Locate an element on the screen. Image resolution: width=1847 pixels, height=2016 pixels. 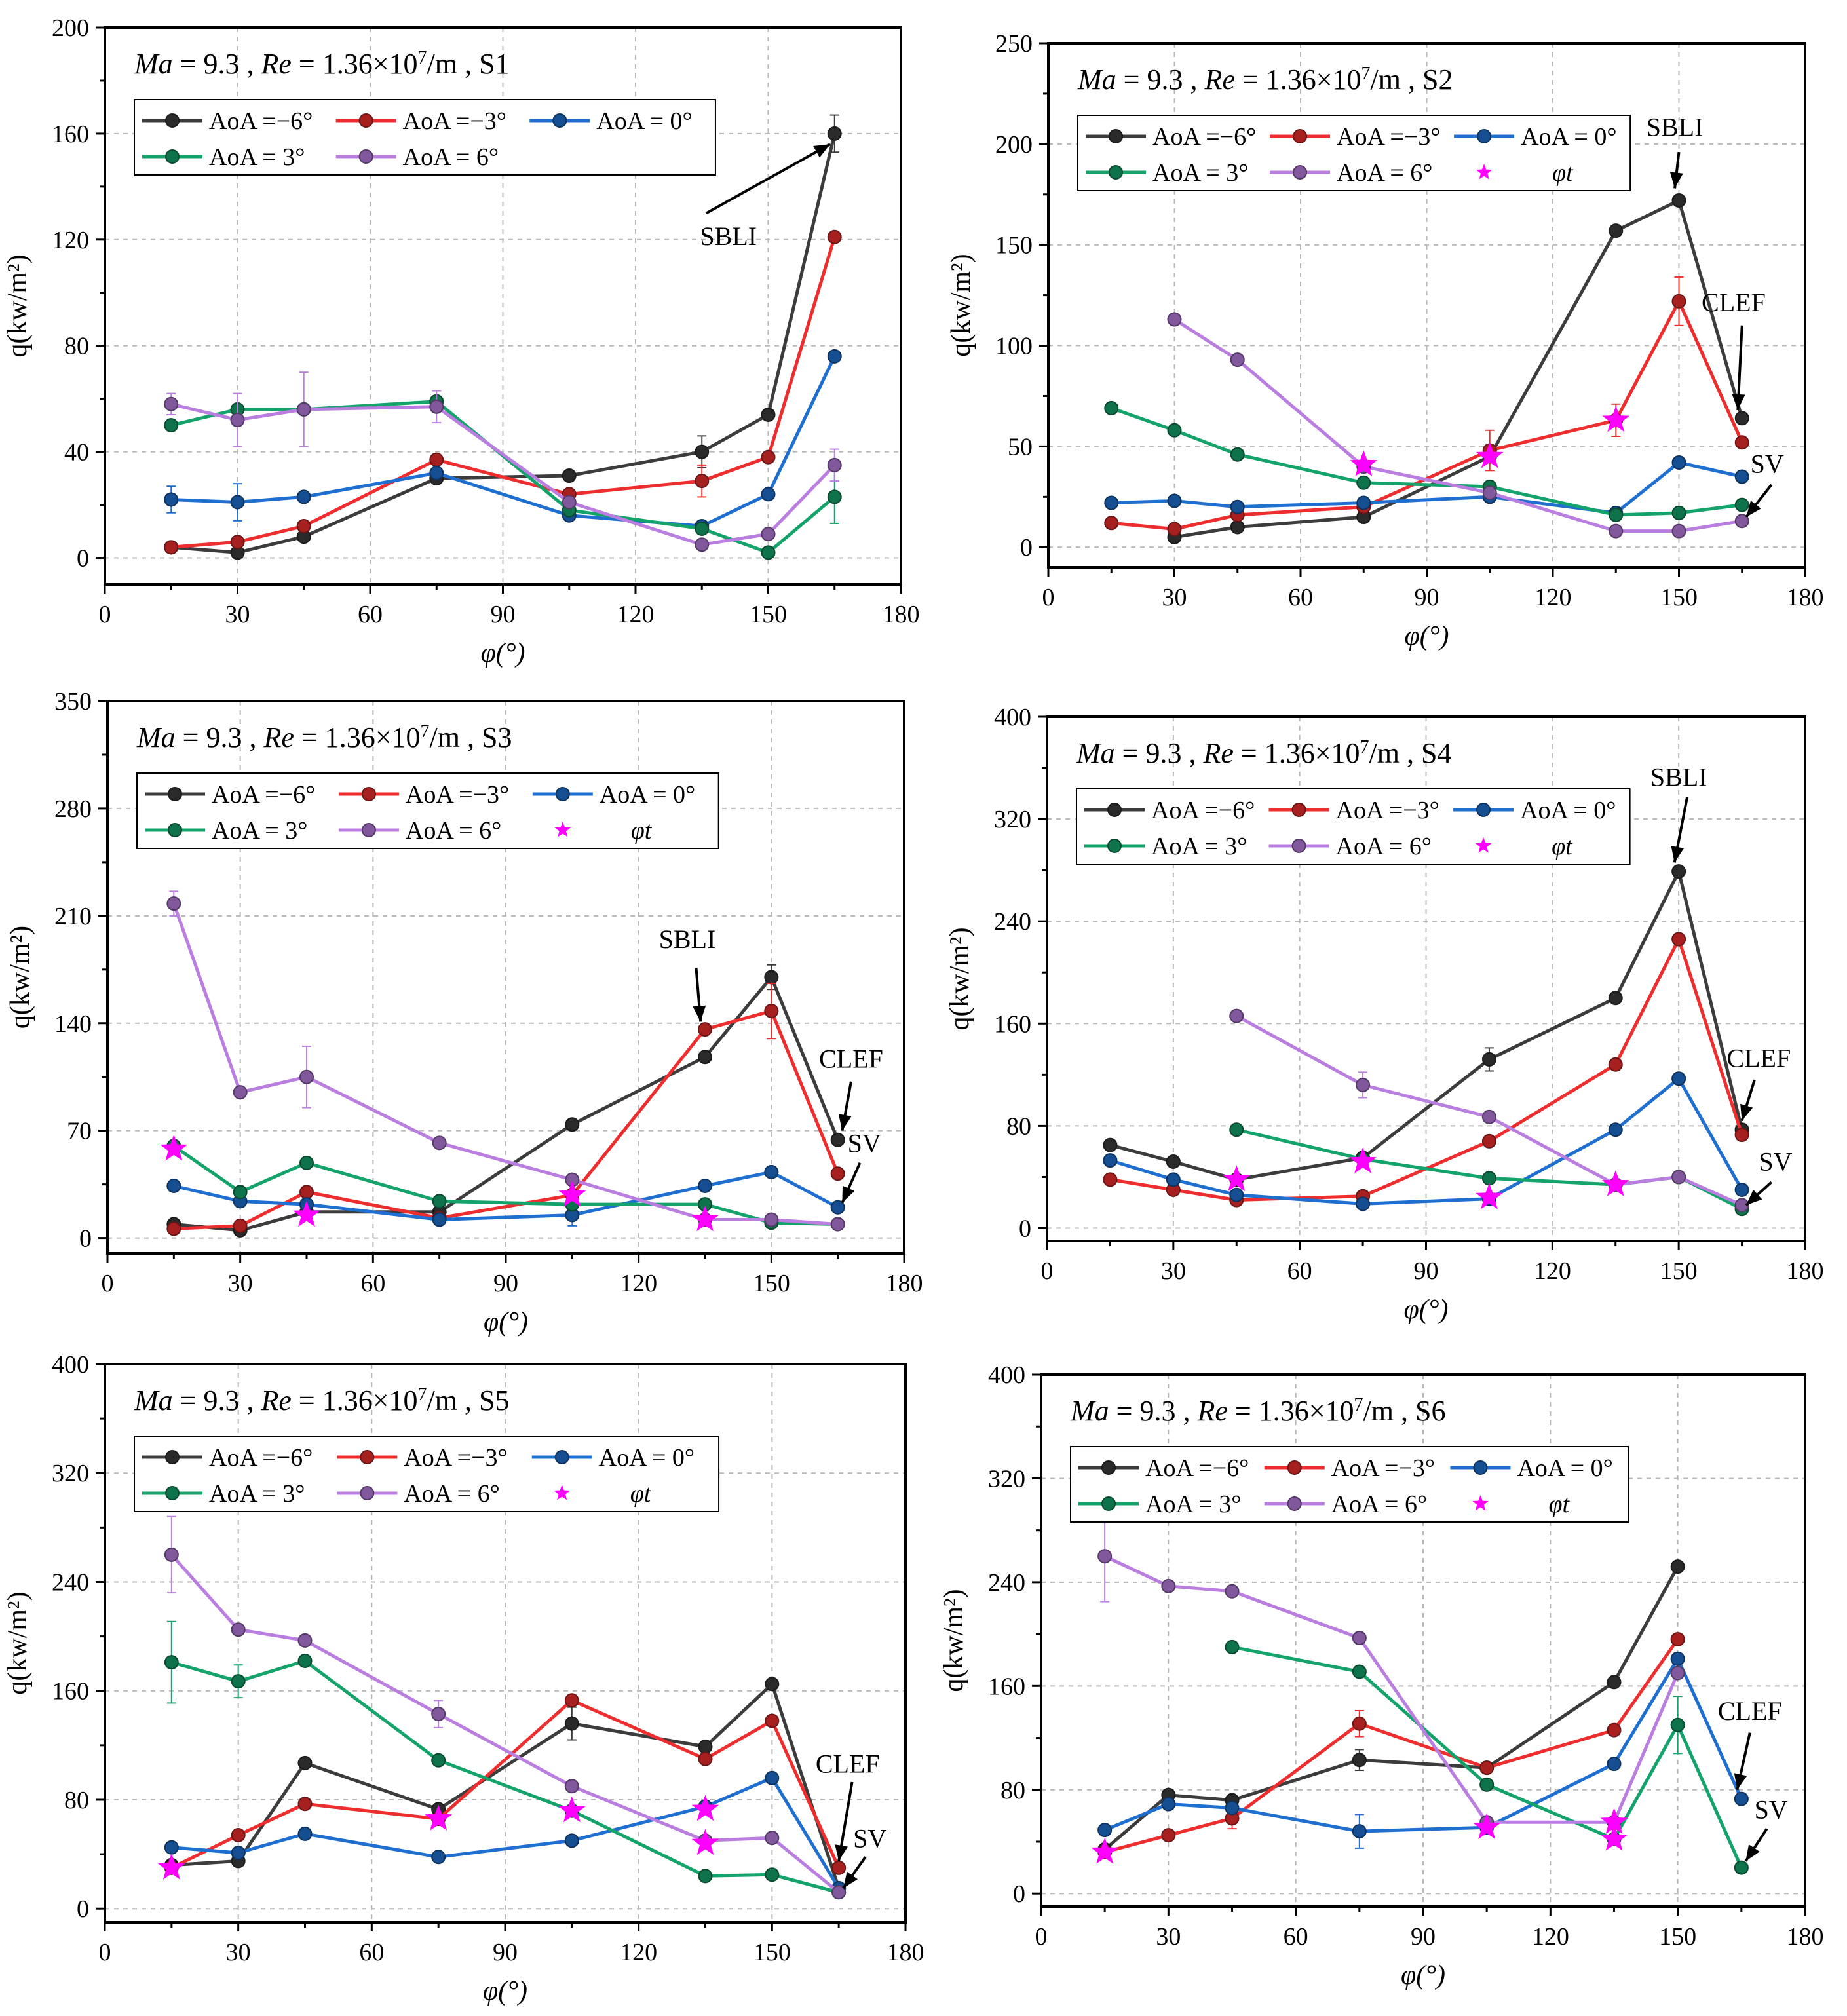
y-tick-label: 150 is located at coordinates (1014, 245).